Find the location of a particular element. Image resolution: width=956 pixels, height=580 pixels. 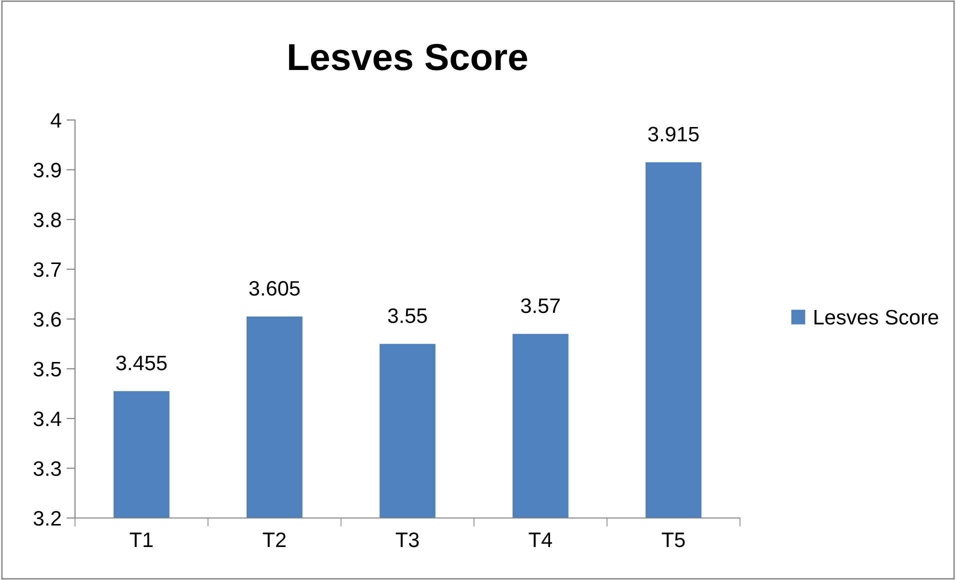

y-tick-label: 3.4 is located at coordinates (48, 419).